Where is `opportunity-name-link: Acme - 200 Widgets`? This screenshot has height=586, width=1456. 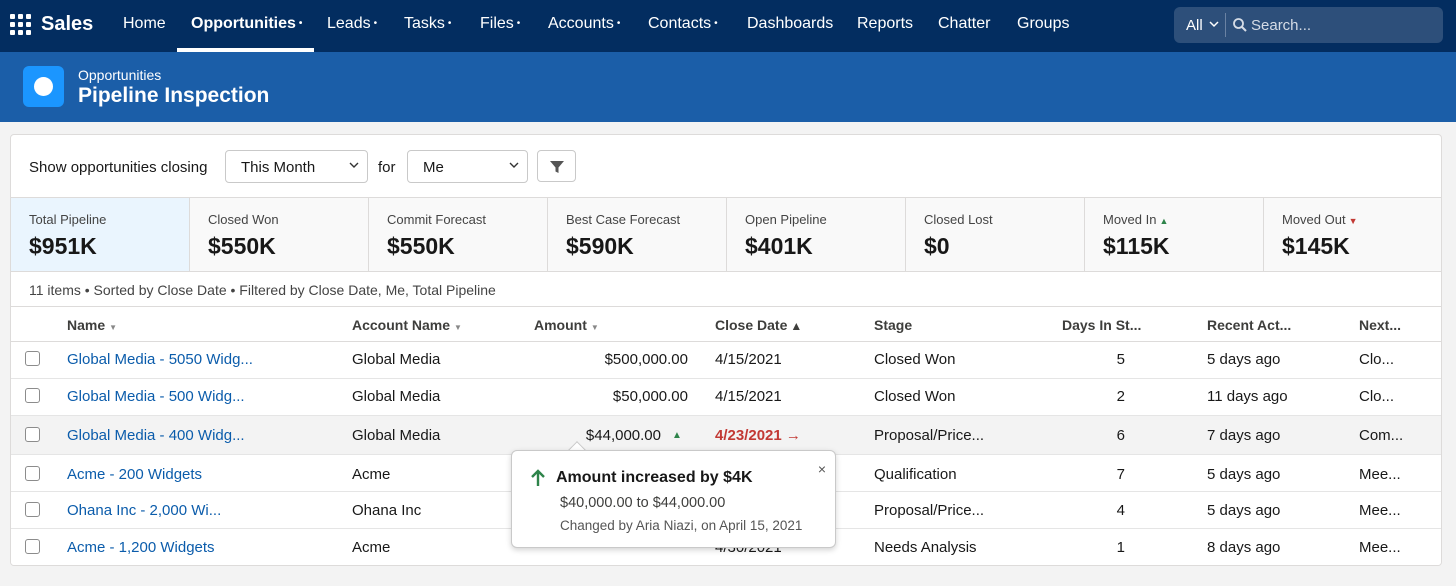
opportunity-name-link: Acme - 200 Widgets is located at coordinates (135, 474).